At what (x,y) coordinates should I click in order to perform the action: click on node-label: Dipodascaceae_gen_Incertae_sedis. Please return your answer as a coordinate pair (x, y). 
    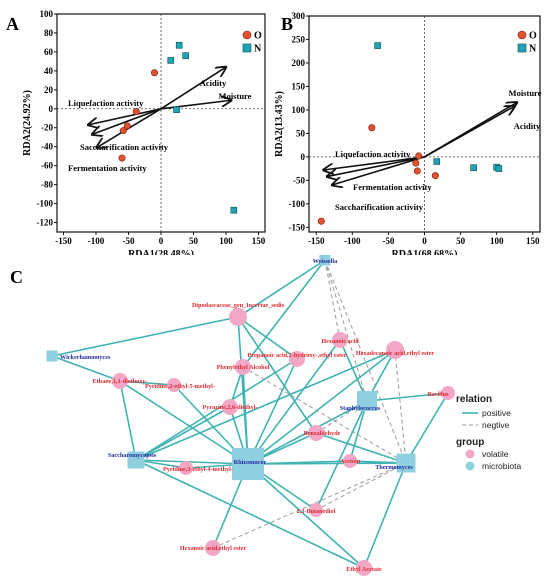
    Looking at the image, I should click on (238, 305).